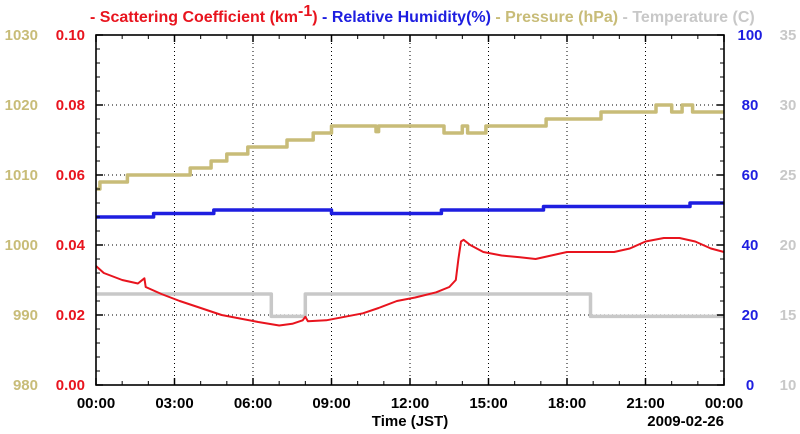 Image resolution: width=800 pixels, height=434 pixels. I want to click on humidity-tick-label: 40, so click(750, 245).